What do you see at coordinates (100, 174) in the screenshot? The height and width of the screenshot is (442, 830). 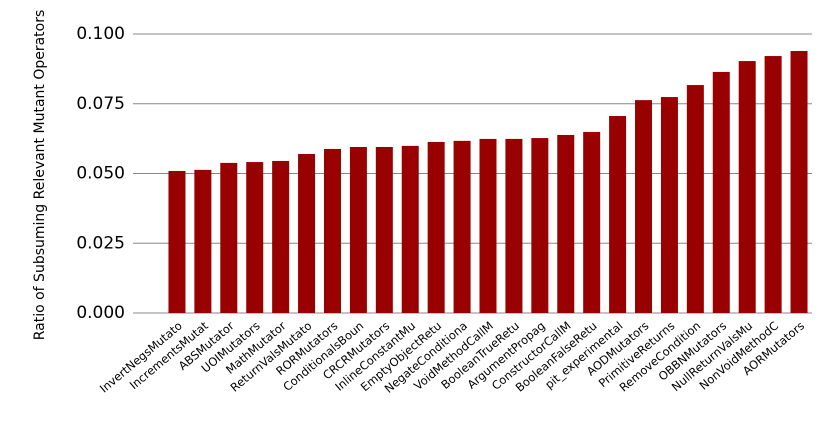 I see `y-tick-label: 0.050` at bounding box center [100, 174].